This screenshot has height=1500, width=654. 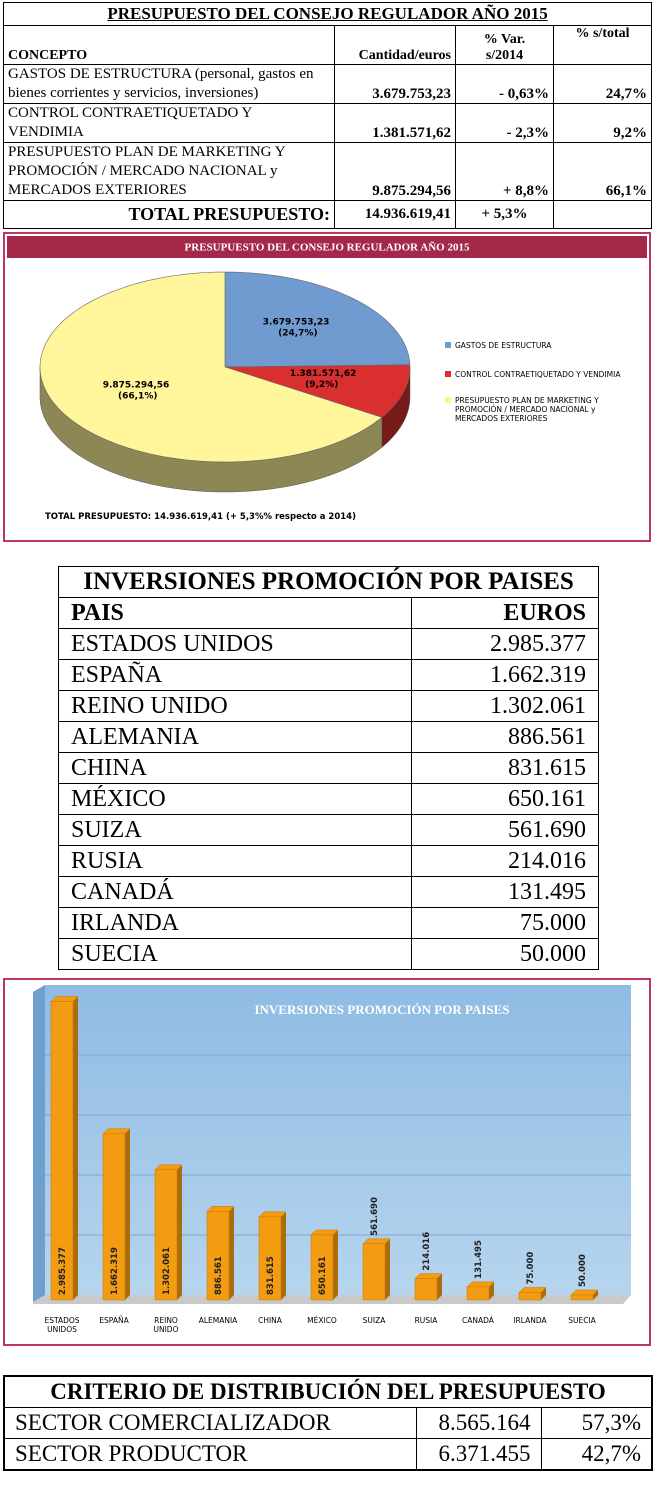 I want to click on table-row: REINO UNIDO 1.302.061, so click(x=329, y=706).